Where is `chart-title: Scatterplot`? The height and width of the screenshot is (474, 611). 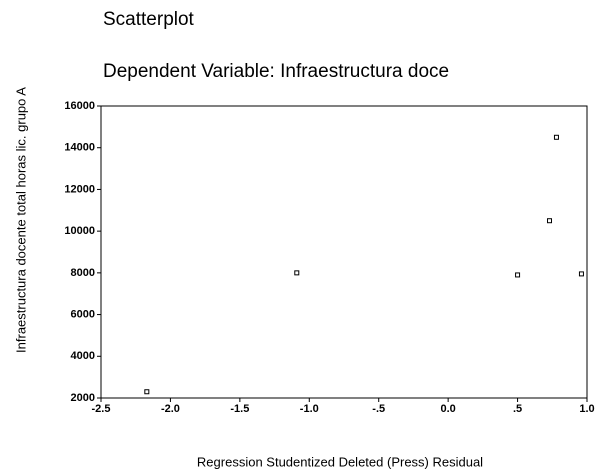
chart-title: Scatterplot is located at coordinates (149, 19).